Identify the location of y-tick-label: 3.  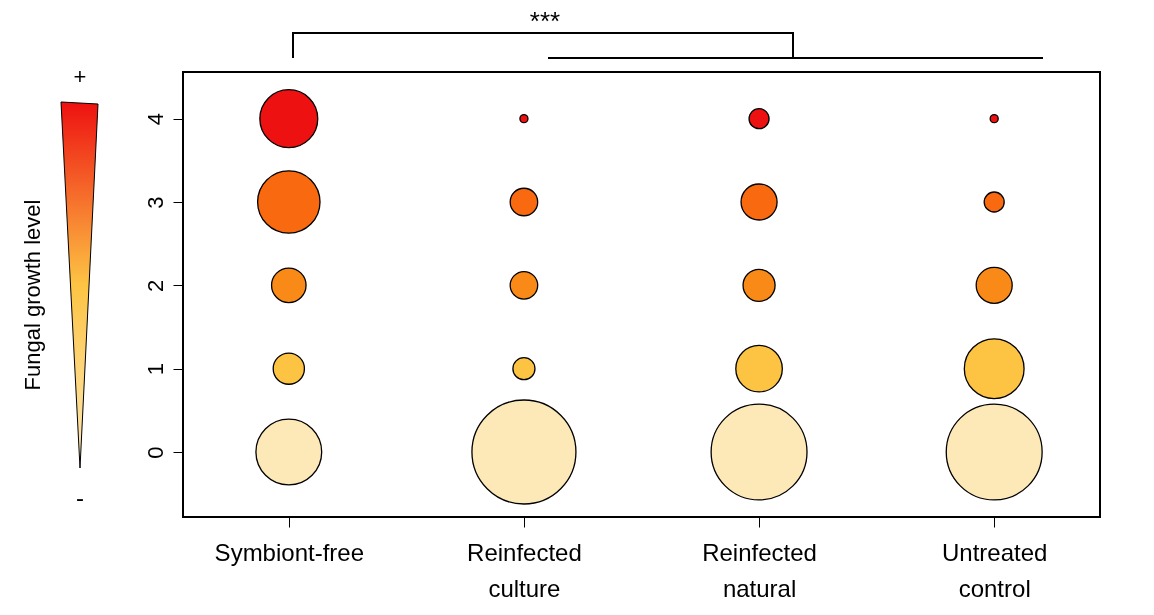
(155, 202).